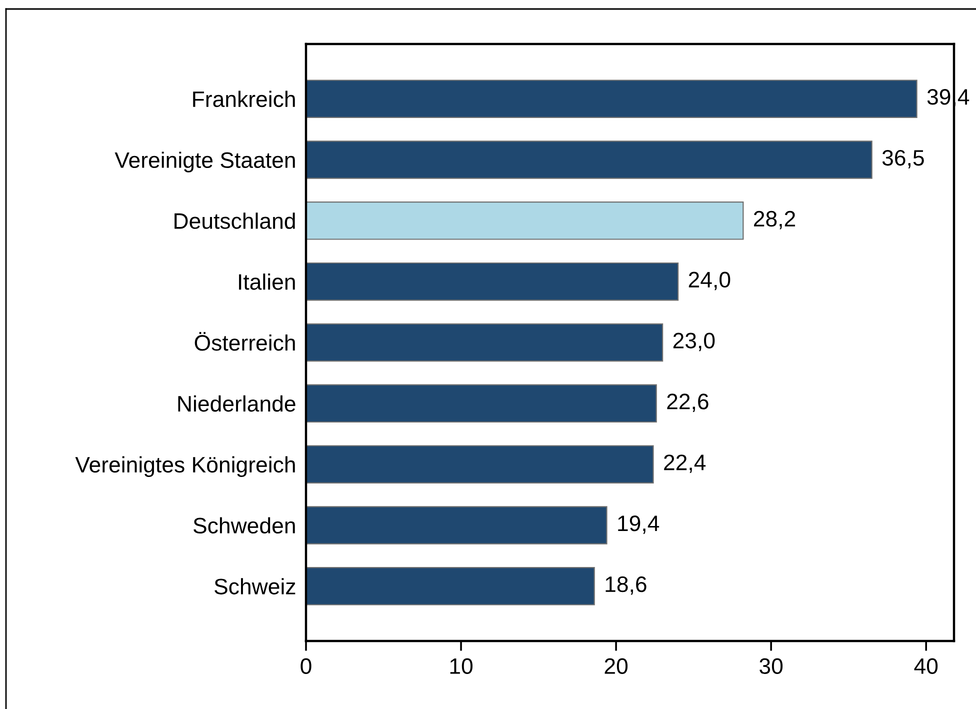 Image resolution: width=976 pixels, height=709 pixels. I want to click on x-tick-label: 30, so click(771, 666).